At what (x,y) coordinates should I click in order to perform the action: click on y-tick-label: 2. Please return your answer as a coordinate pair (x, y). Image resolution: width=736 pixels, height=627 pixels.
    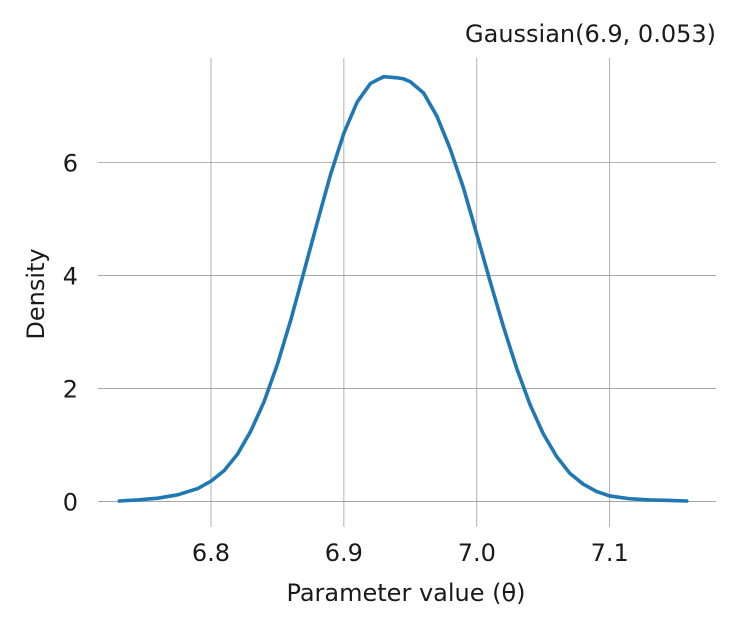
    Looking at the image, I should click on (70, 390).